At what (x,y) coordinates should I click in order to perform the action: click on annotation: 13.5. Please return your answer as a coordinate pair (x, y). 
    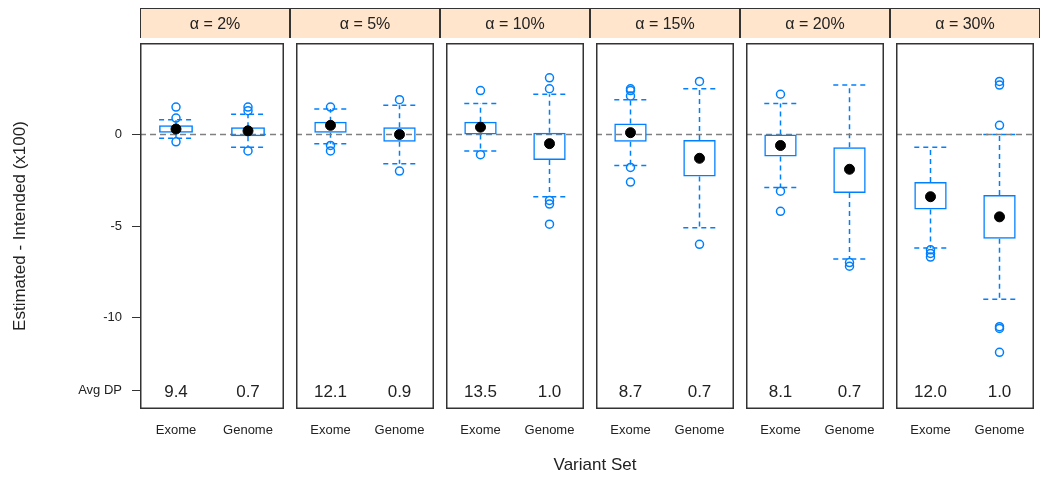
    Looking at the image, I should click on (480, 391).